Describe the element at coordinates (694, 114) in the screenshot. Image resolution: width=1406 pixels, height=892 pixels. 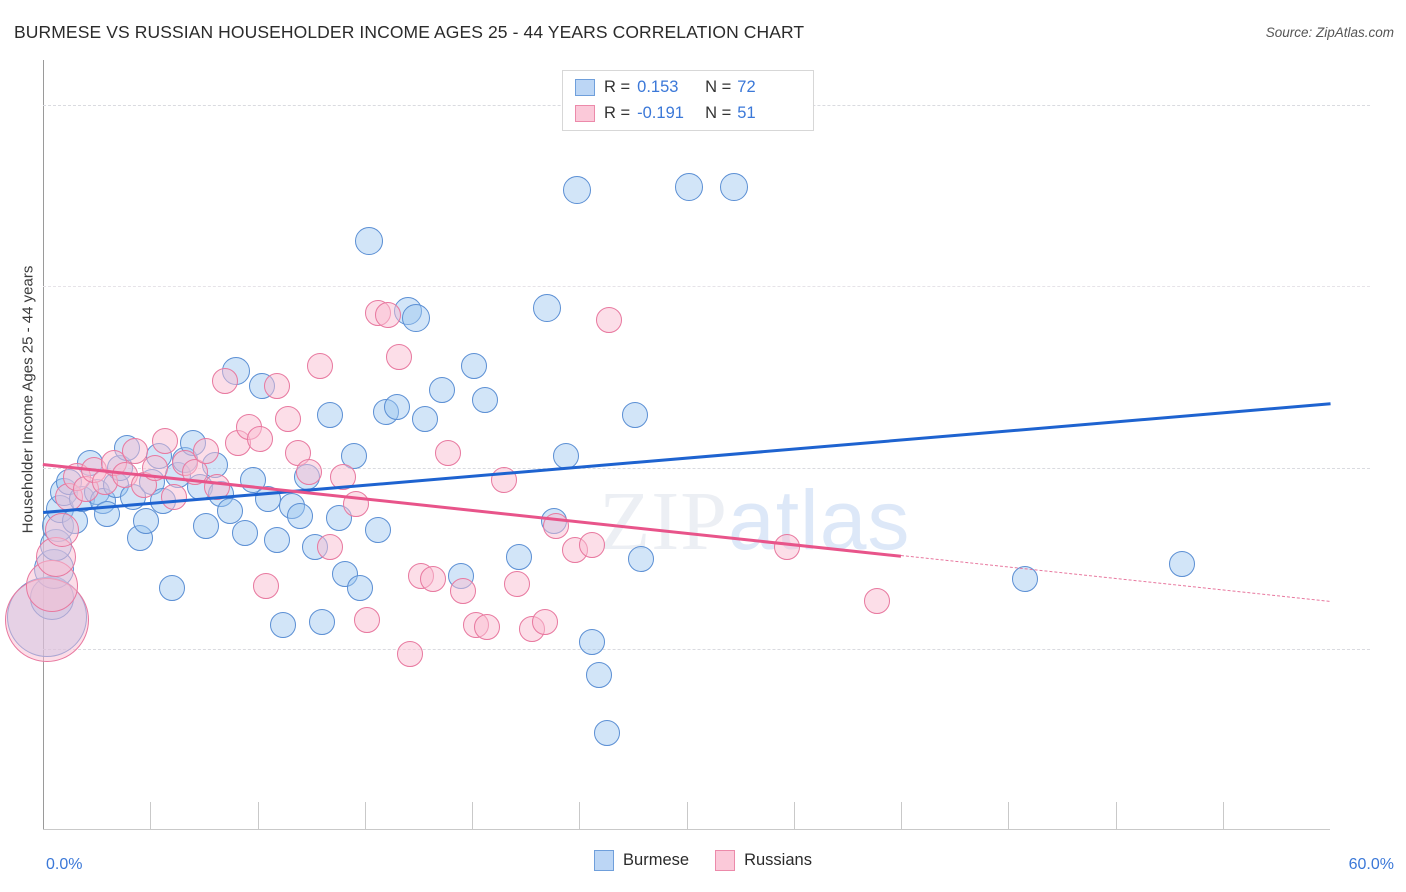
I see `stats-row-russians: R = -0.191 N = 51` at that location.